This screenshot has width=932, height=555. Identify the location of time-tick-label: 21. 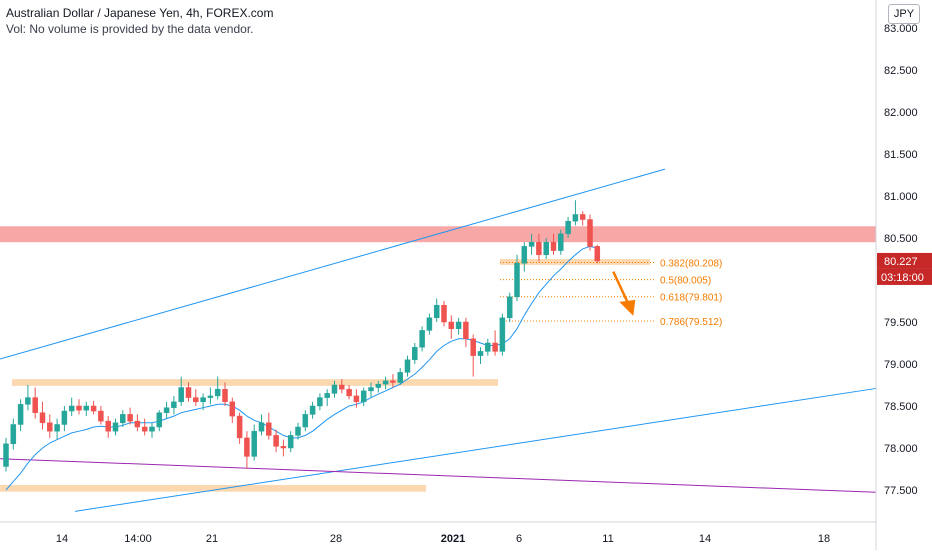
(212, 539).